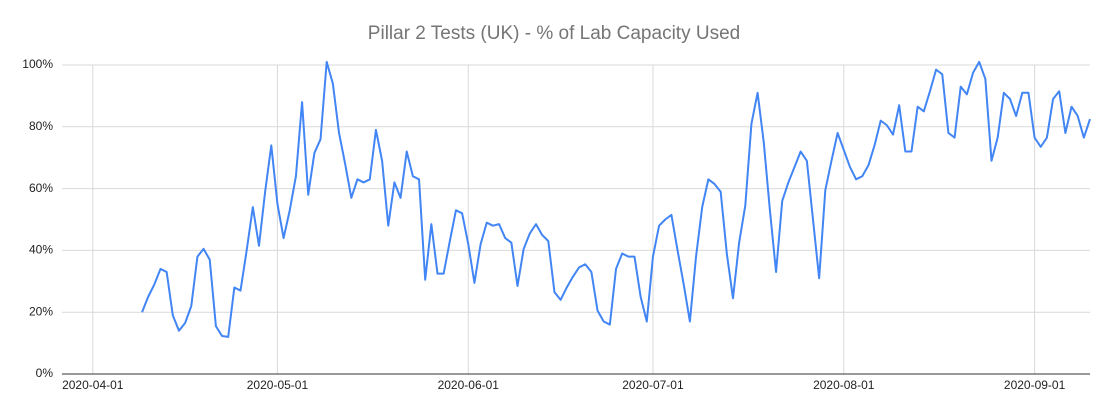 This screenshot has height=415, width=1108. I want to click on x-tick-label: 2020-07-01, so click(653, 385).